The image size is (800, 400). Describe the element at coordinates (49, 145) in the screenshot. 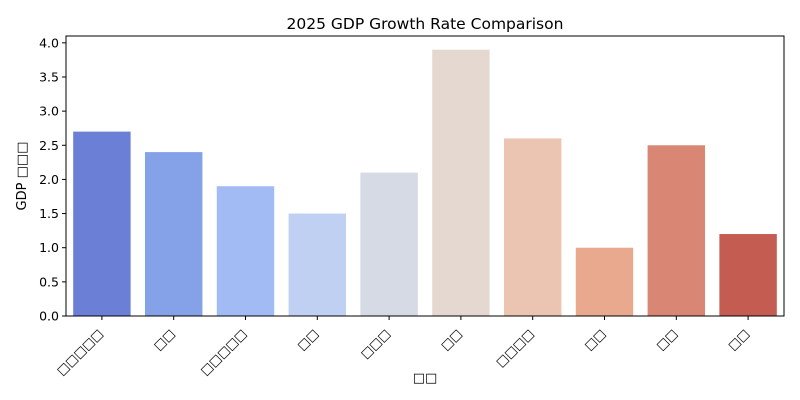

I see `y-tick-label: 2.5` at that location.